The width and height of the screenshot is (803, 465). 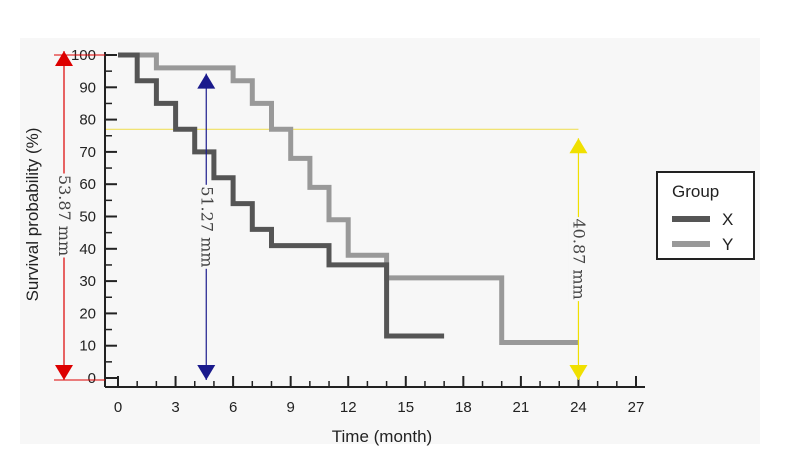 I want to click on y-tick-label: 80, so click(x=87, y=120).